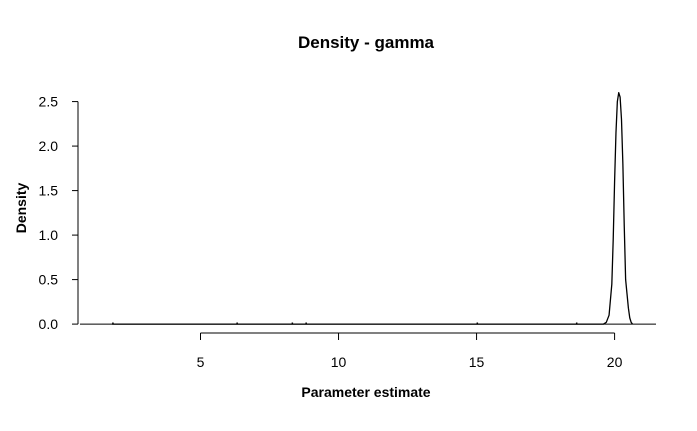 This screenshot has width=697, height=431. What do you see at coordinates (49, 235) in the screenshot?
I see `y-tick-label: 1.0` at bounding box center [49, 235].